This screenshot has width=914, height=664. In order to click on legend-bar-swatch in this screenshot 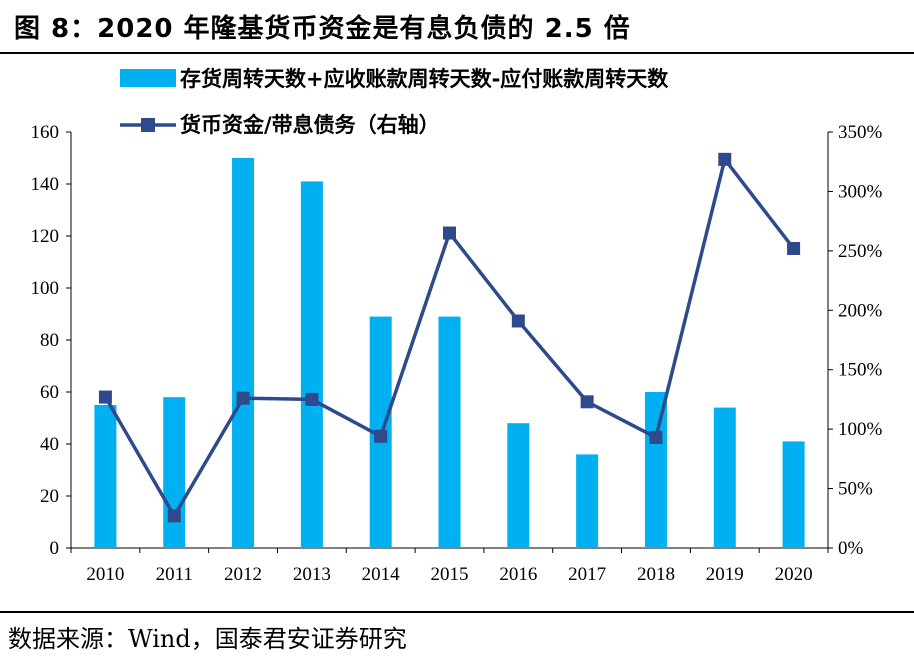, I will do `click(148, 78)`.